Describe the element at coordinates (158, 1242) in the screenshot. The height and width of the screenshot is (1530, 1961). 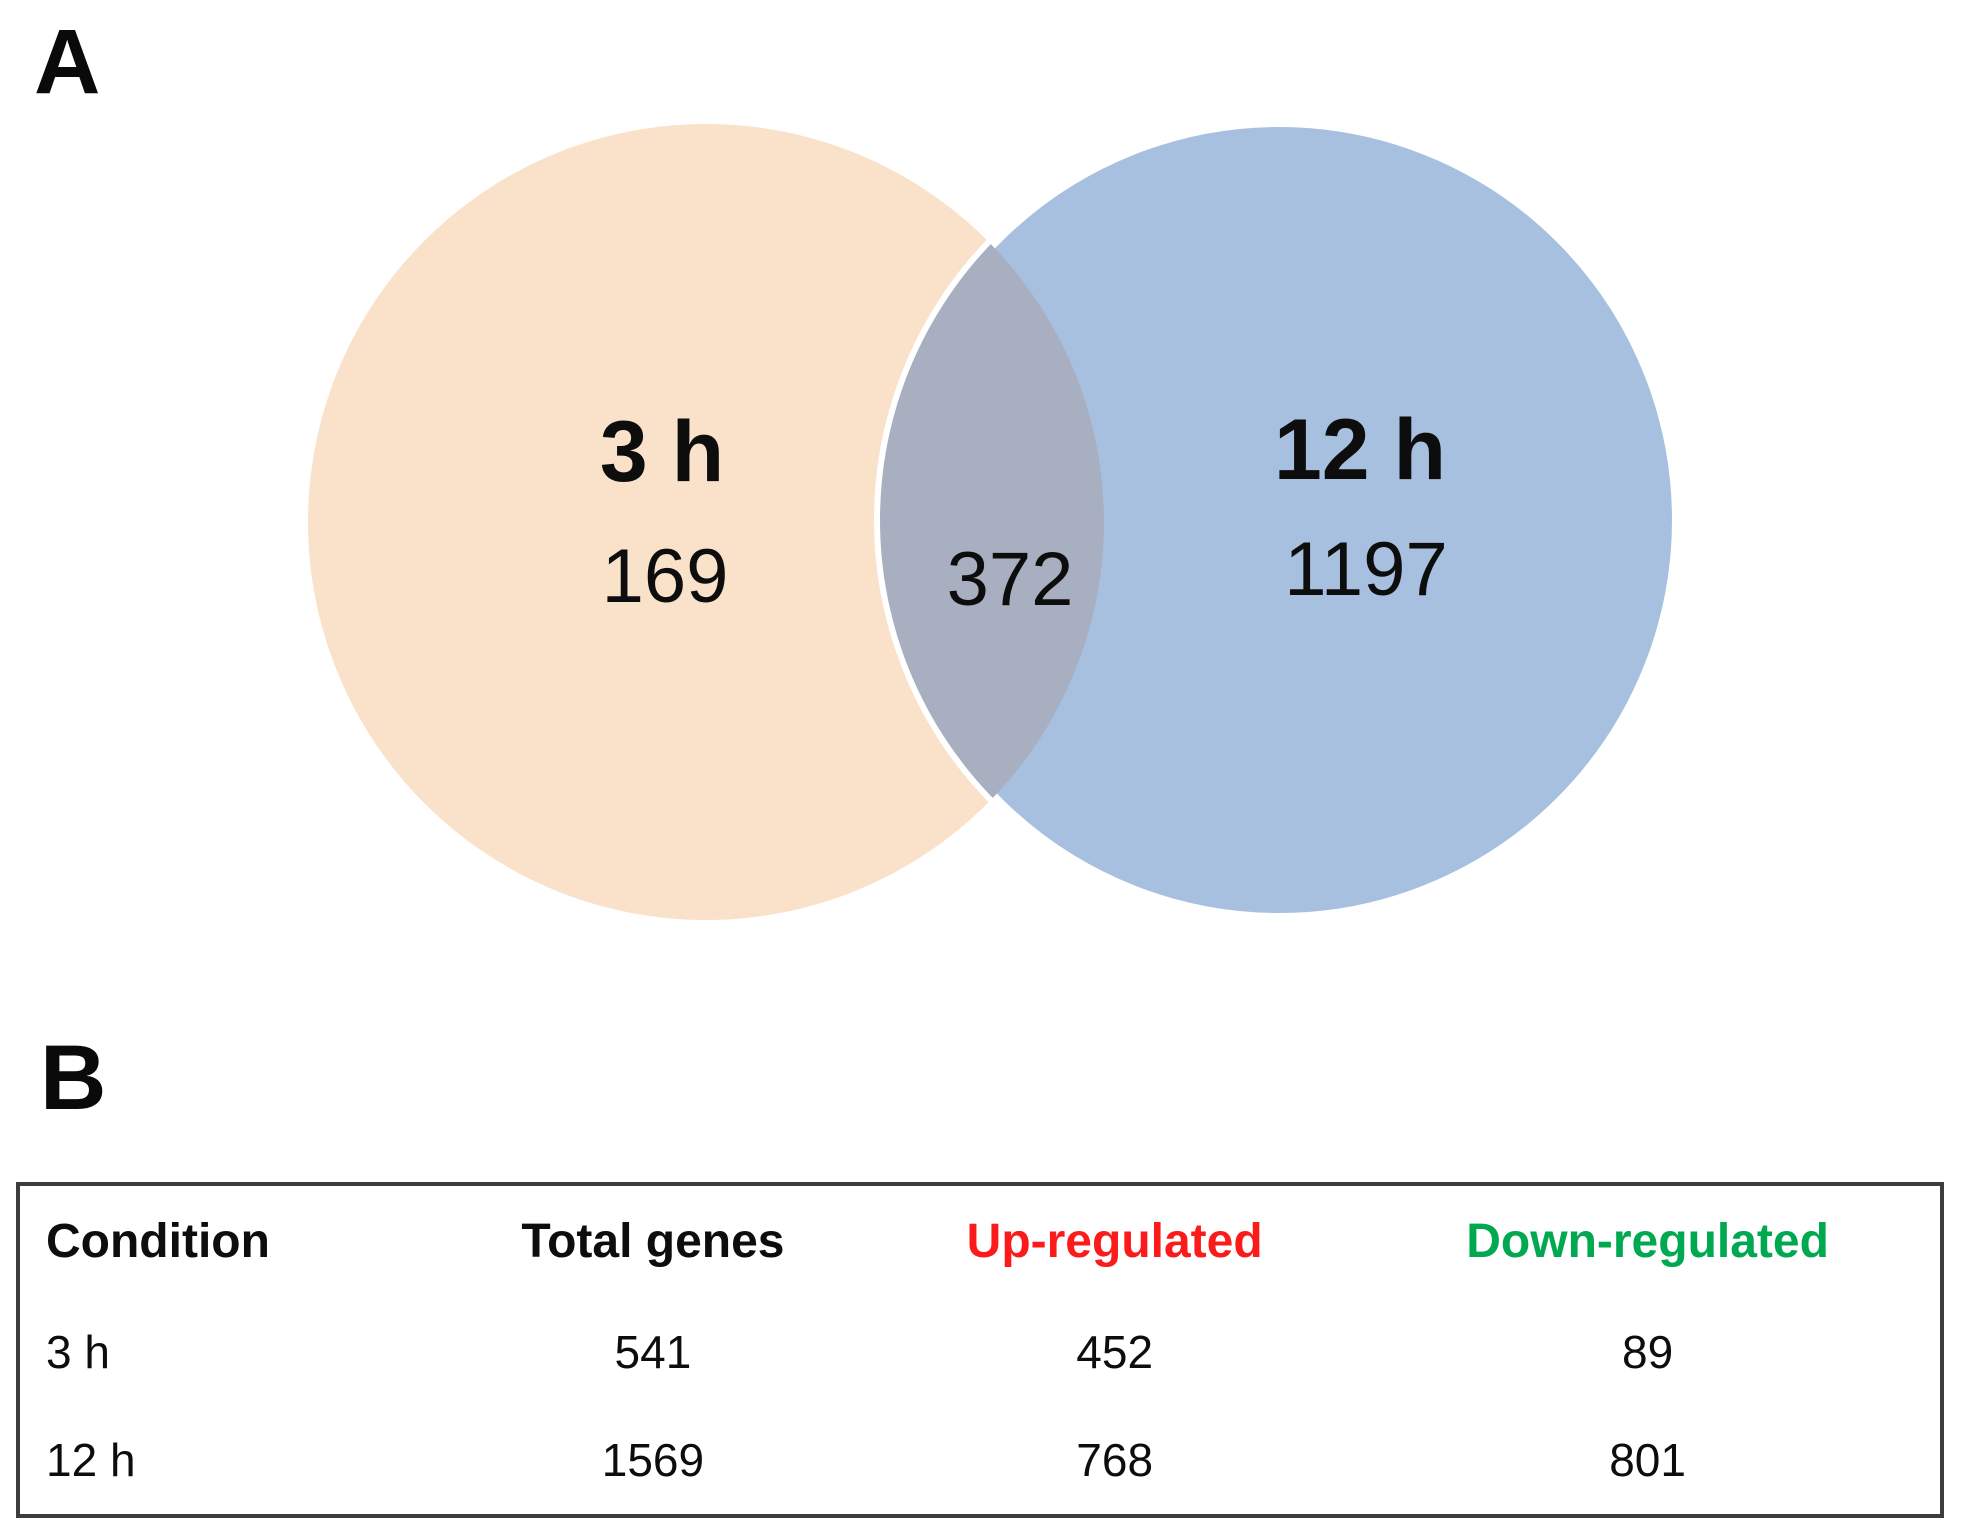
I see `column-header-condition: Condition` at that location.